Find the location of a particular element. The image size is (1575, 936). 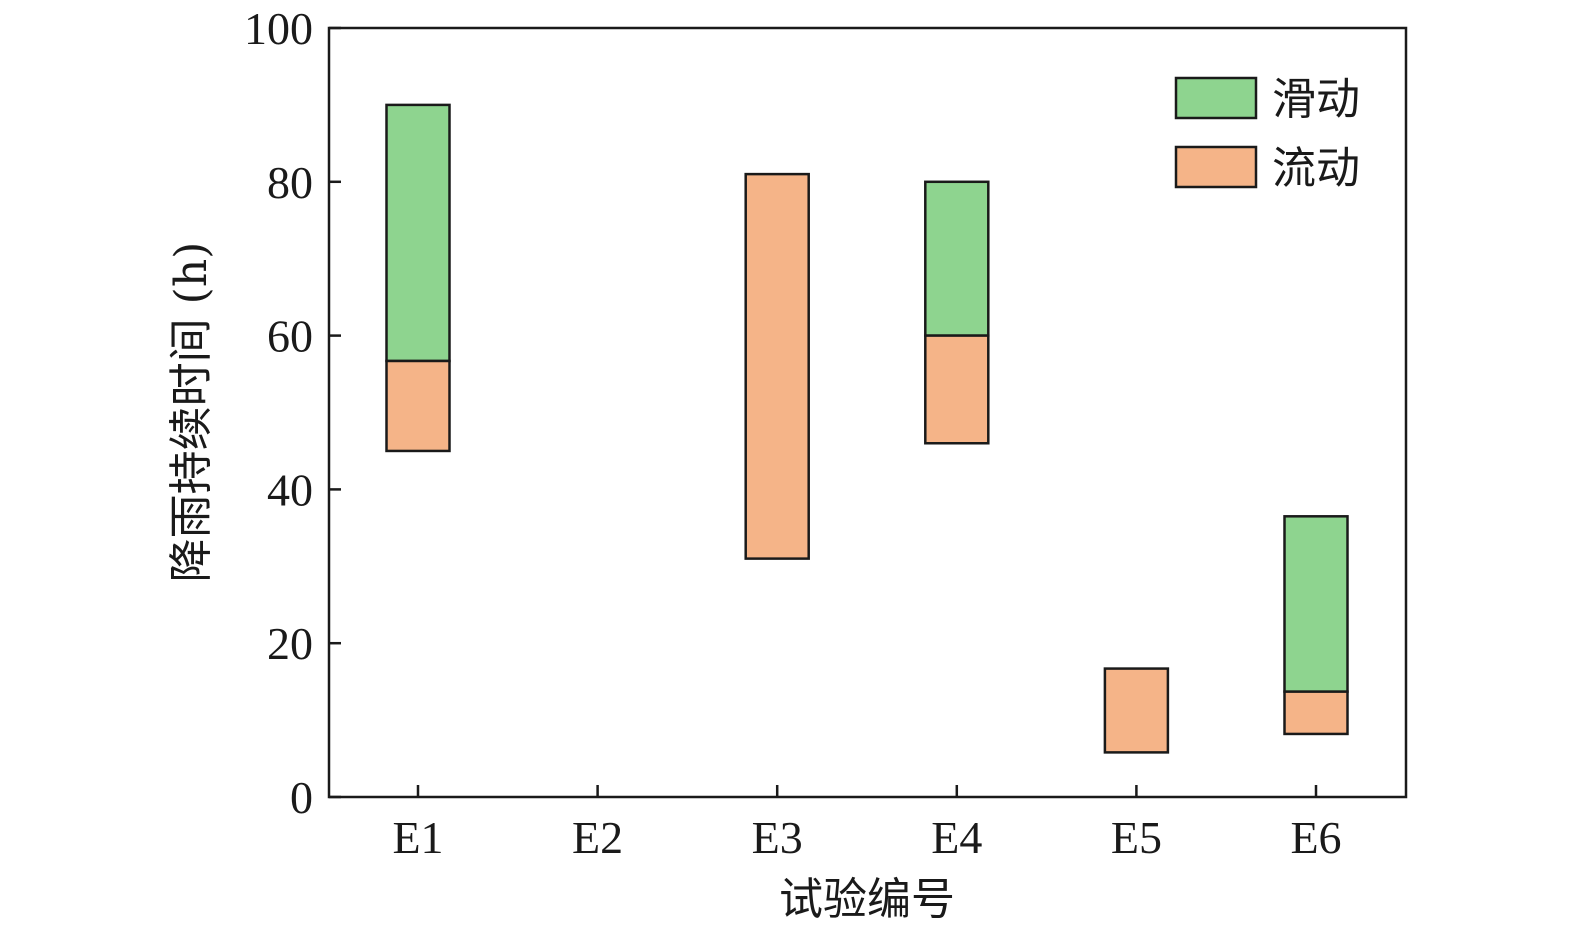

y-tick-label-0: 0 is located at coordinates (301, 797).